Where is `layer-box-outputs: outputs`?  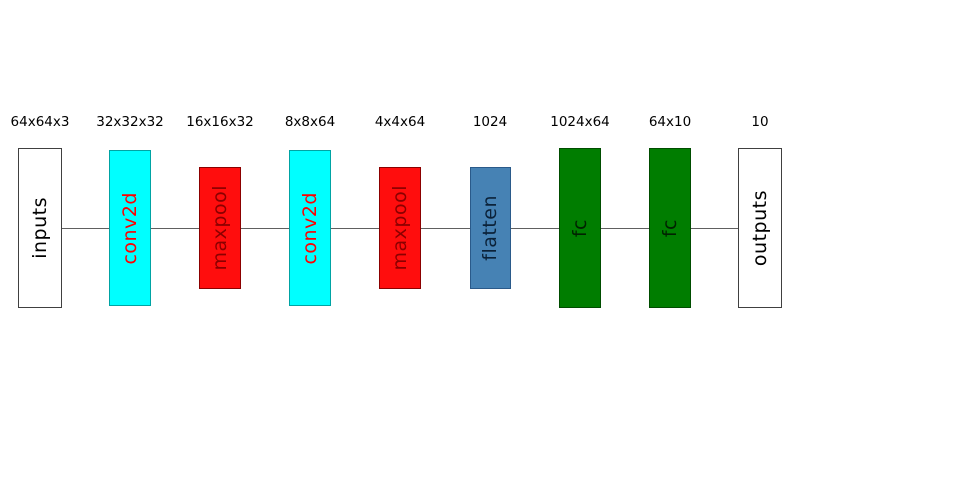 layer-box-outputs: outputs is located at coordinates (760, 228).